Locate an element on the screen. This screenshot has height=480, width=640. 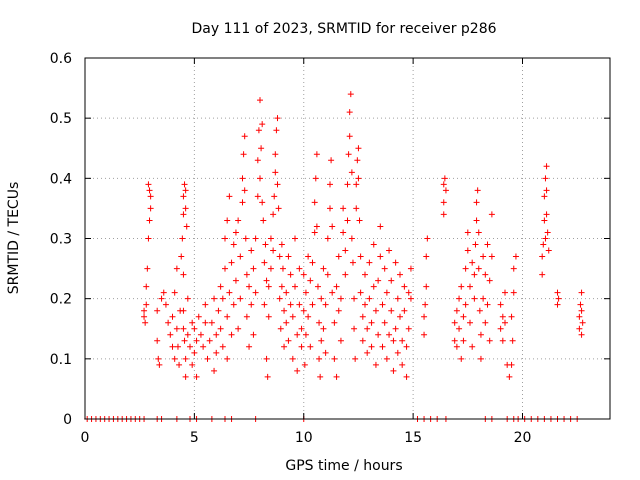
y-tick-label: 0.2 is located at coordinates (61, 300).